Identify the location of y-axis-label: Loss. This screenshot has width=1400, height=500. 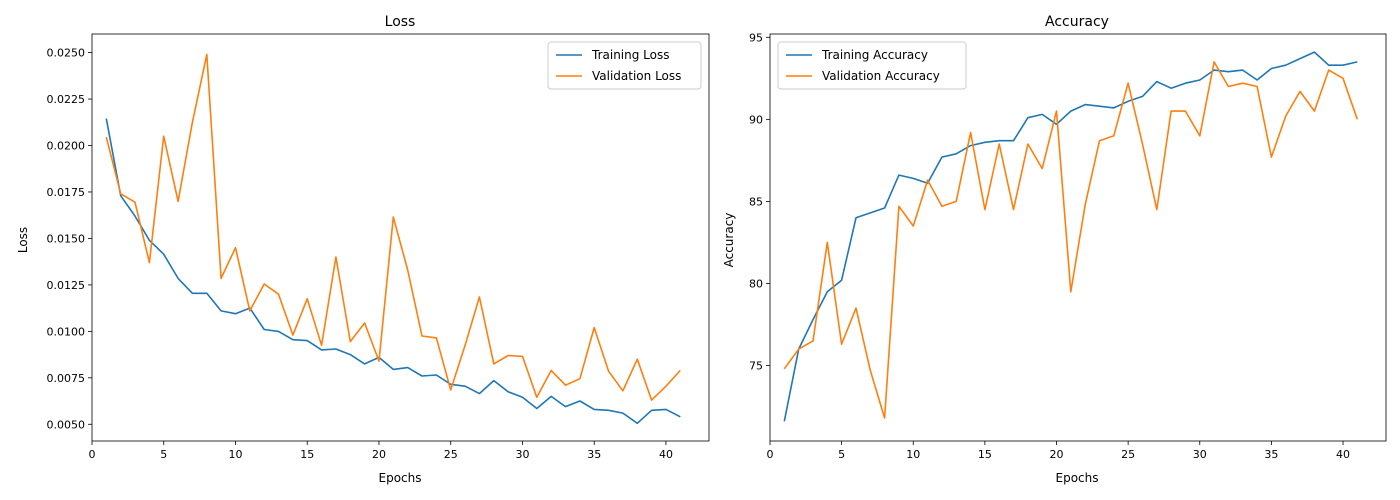
(23, 240).